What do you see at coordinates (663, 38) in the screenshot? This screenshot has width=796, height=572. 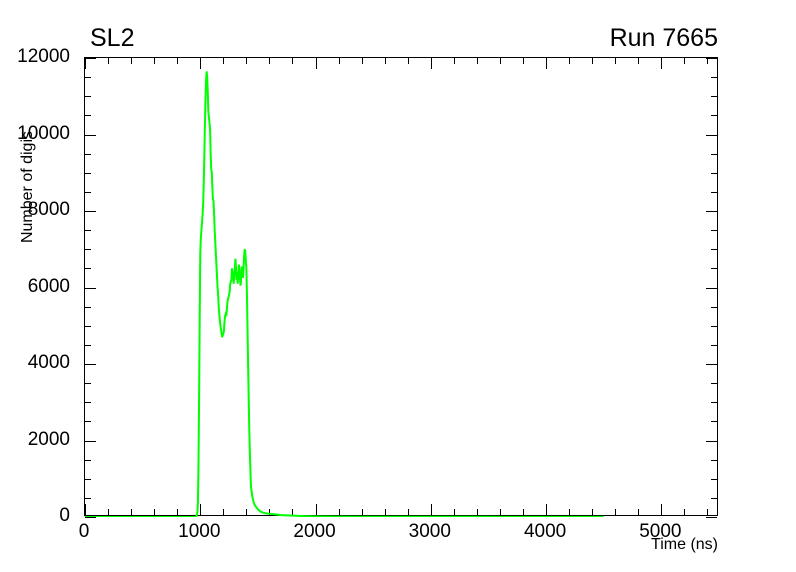 I see `pad-title-right: Run 7665` at bounding box center [663, 38].